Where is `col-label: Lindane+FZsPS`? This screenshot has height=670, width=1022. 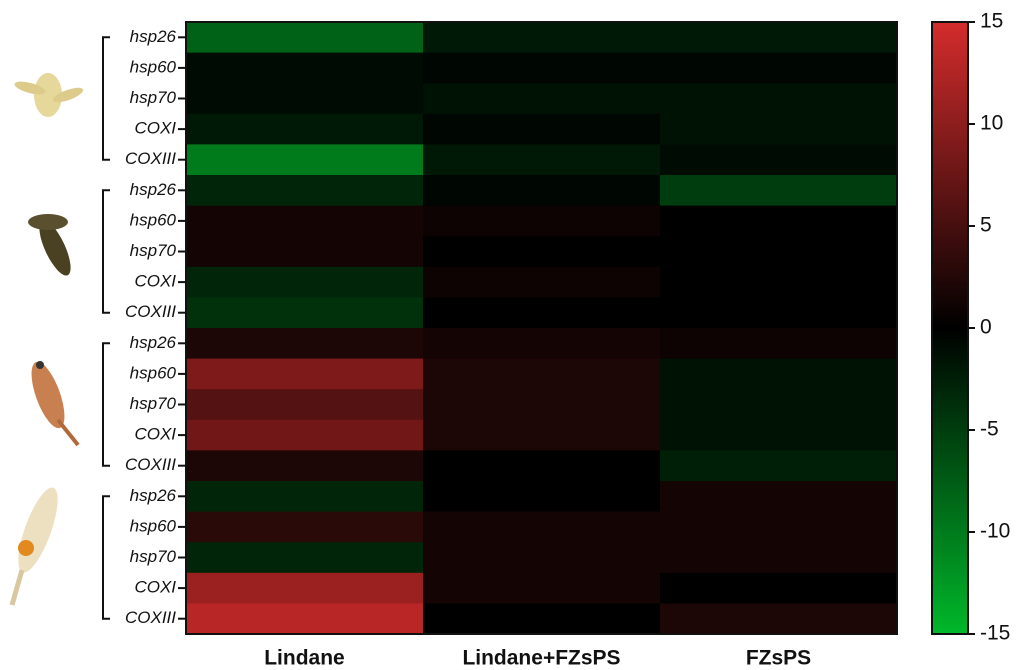 col-label: Lindane+FZsPS is located at coordinates (541, 658).